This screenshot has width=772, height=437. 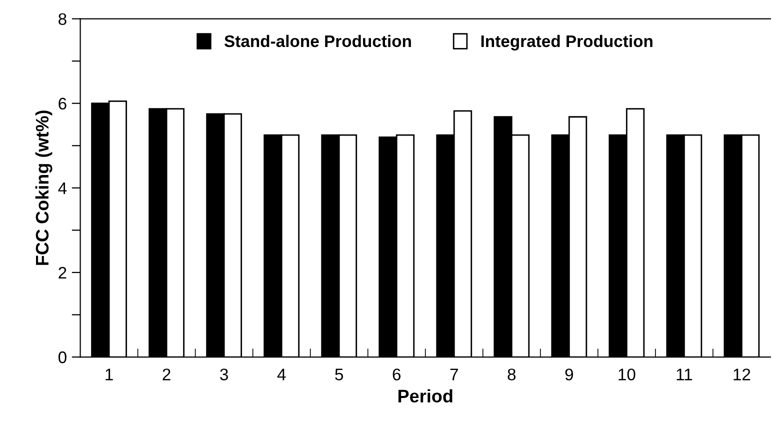 I want to click on y-tick-label: 4, so click(x=62, y=188).